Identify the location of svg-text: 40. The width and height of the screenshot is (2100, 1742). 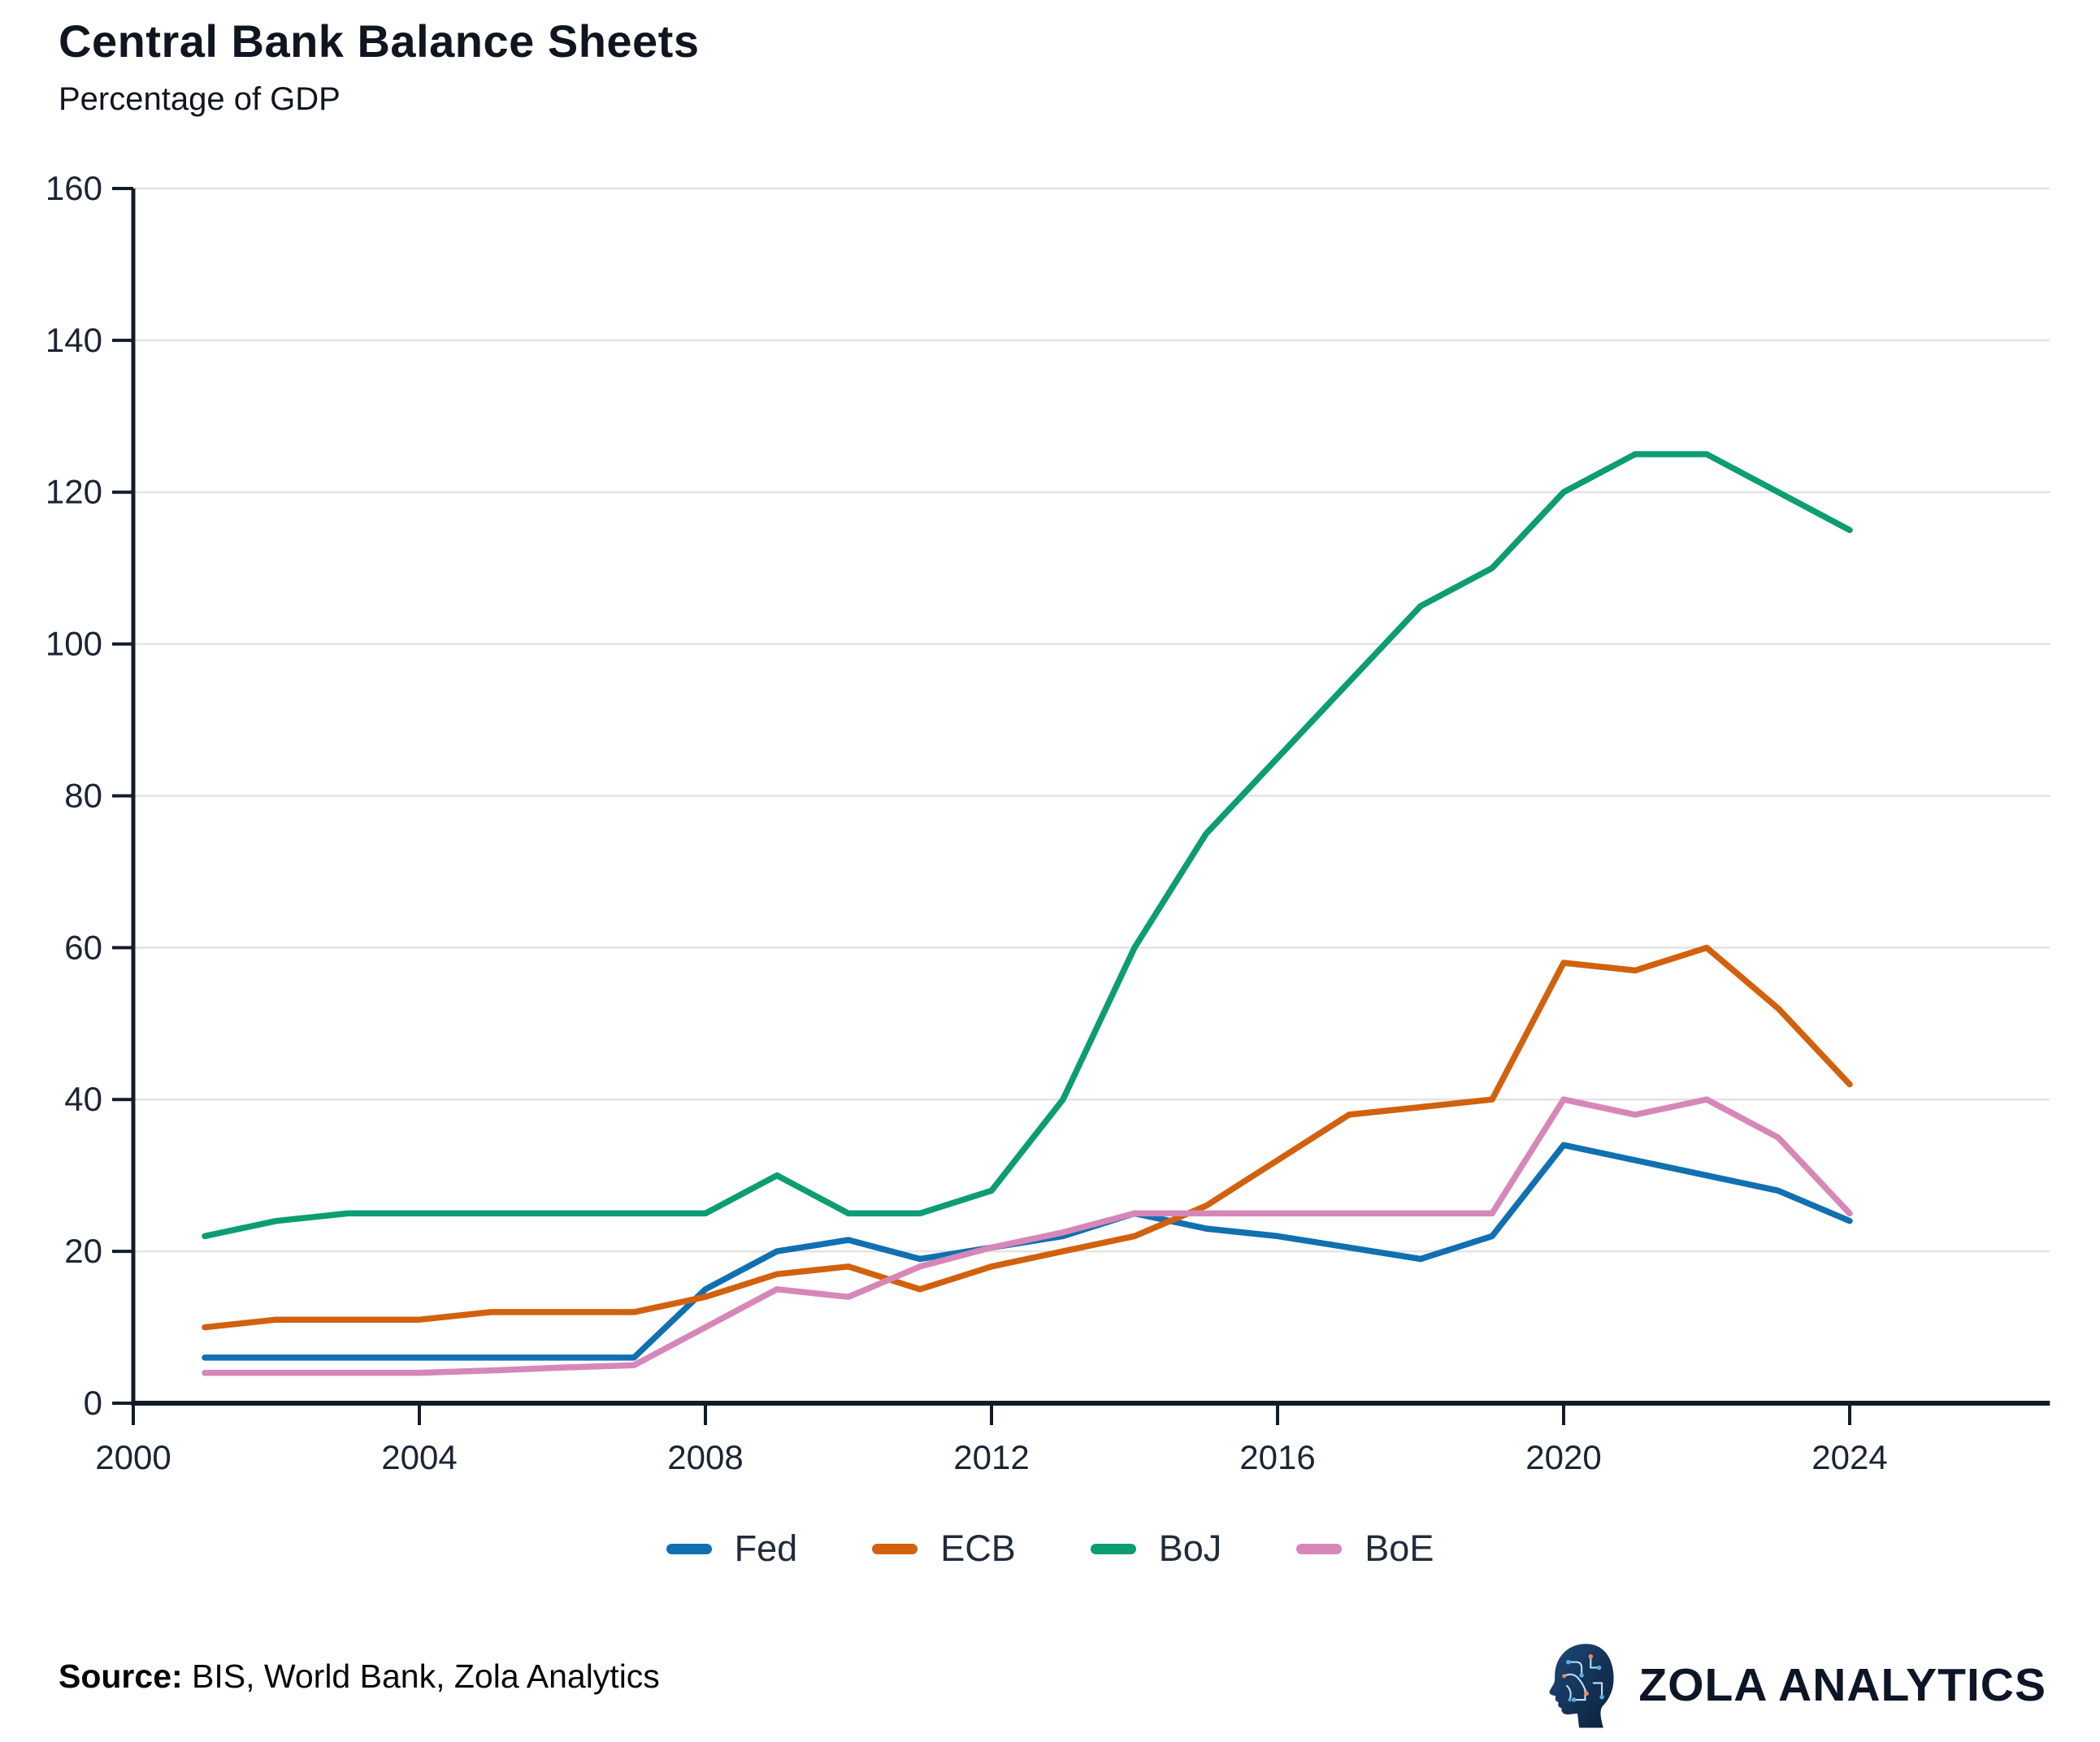
(83, 1099).